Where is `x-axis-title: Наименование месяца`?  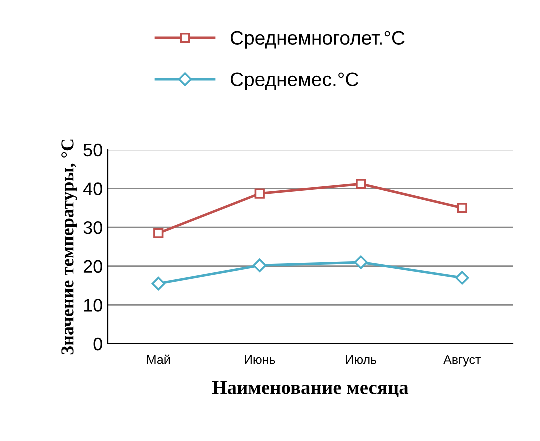 x-axis-title: Наименование месяца is located at coordinates (310, 389).